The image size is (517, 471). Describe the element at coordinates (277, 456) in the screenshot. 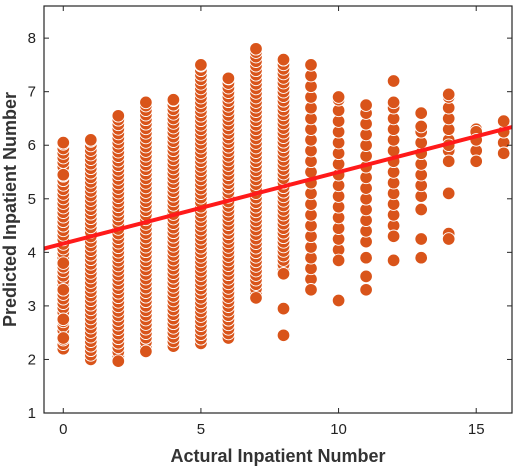

I see `x-axis-title: Actural Inpatient Number` at that location.